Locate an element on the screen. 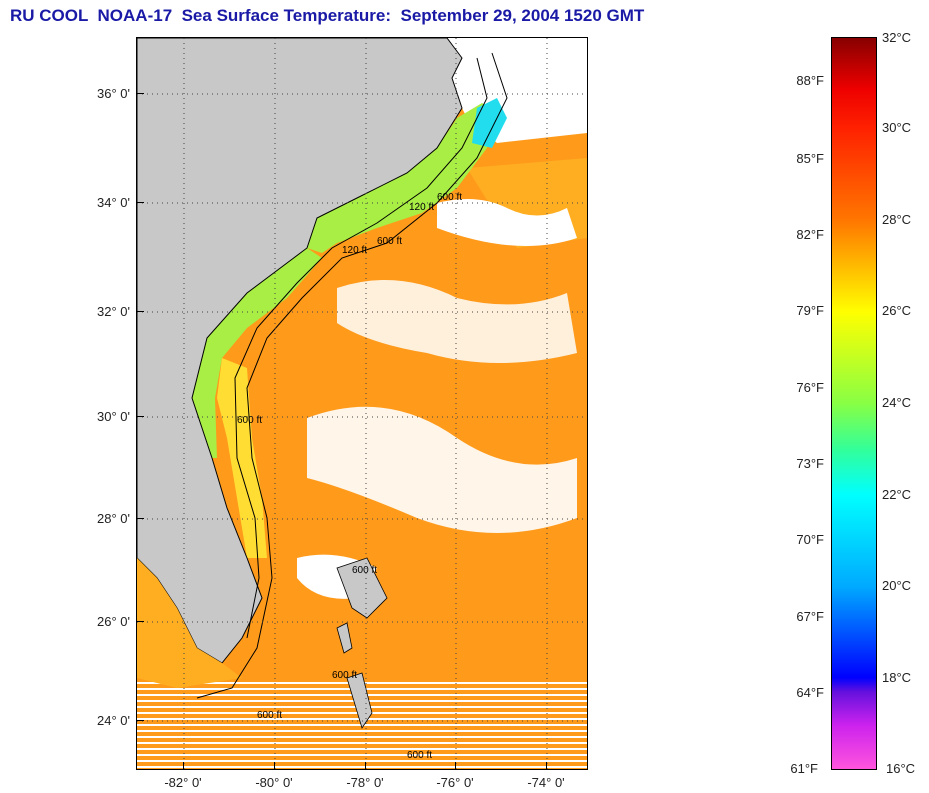  celsius-label: 16°C is located at coordinates (901, 768).